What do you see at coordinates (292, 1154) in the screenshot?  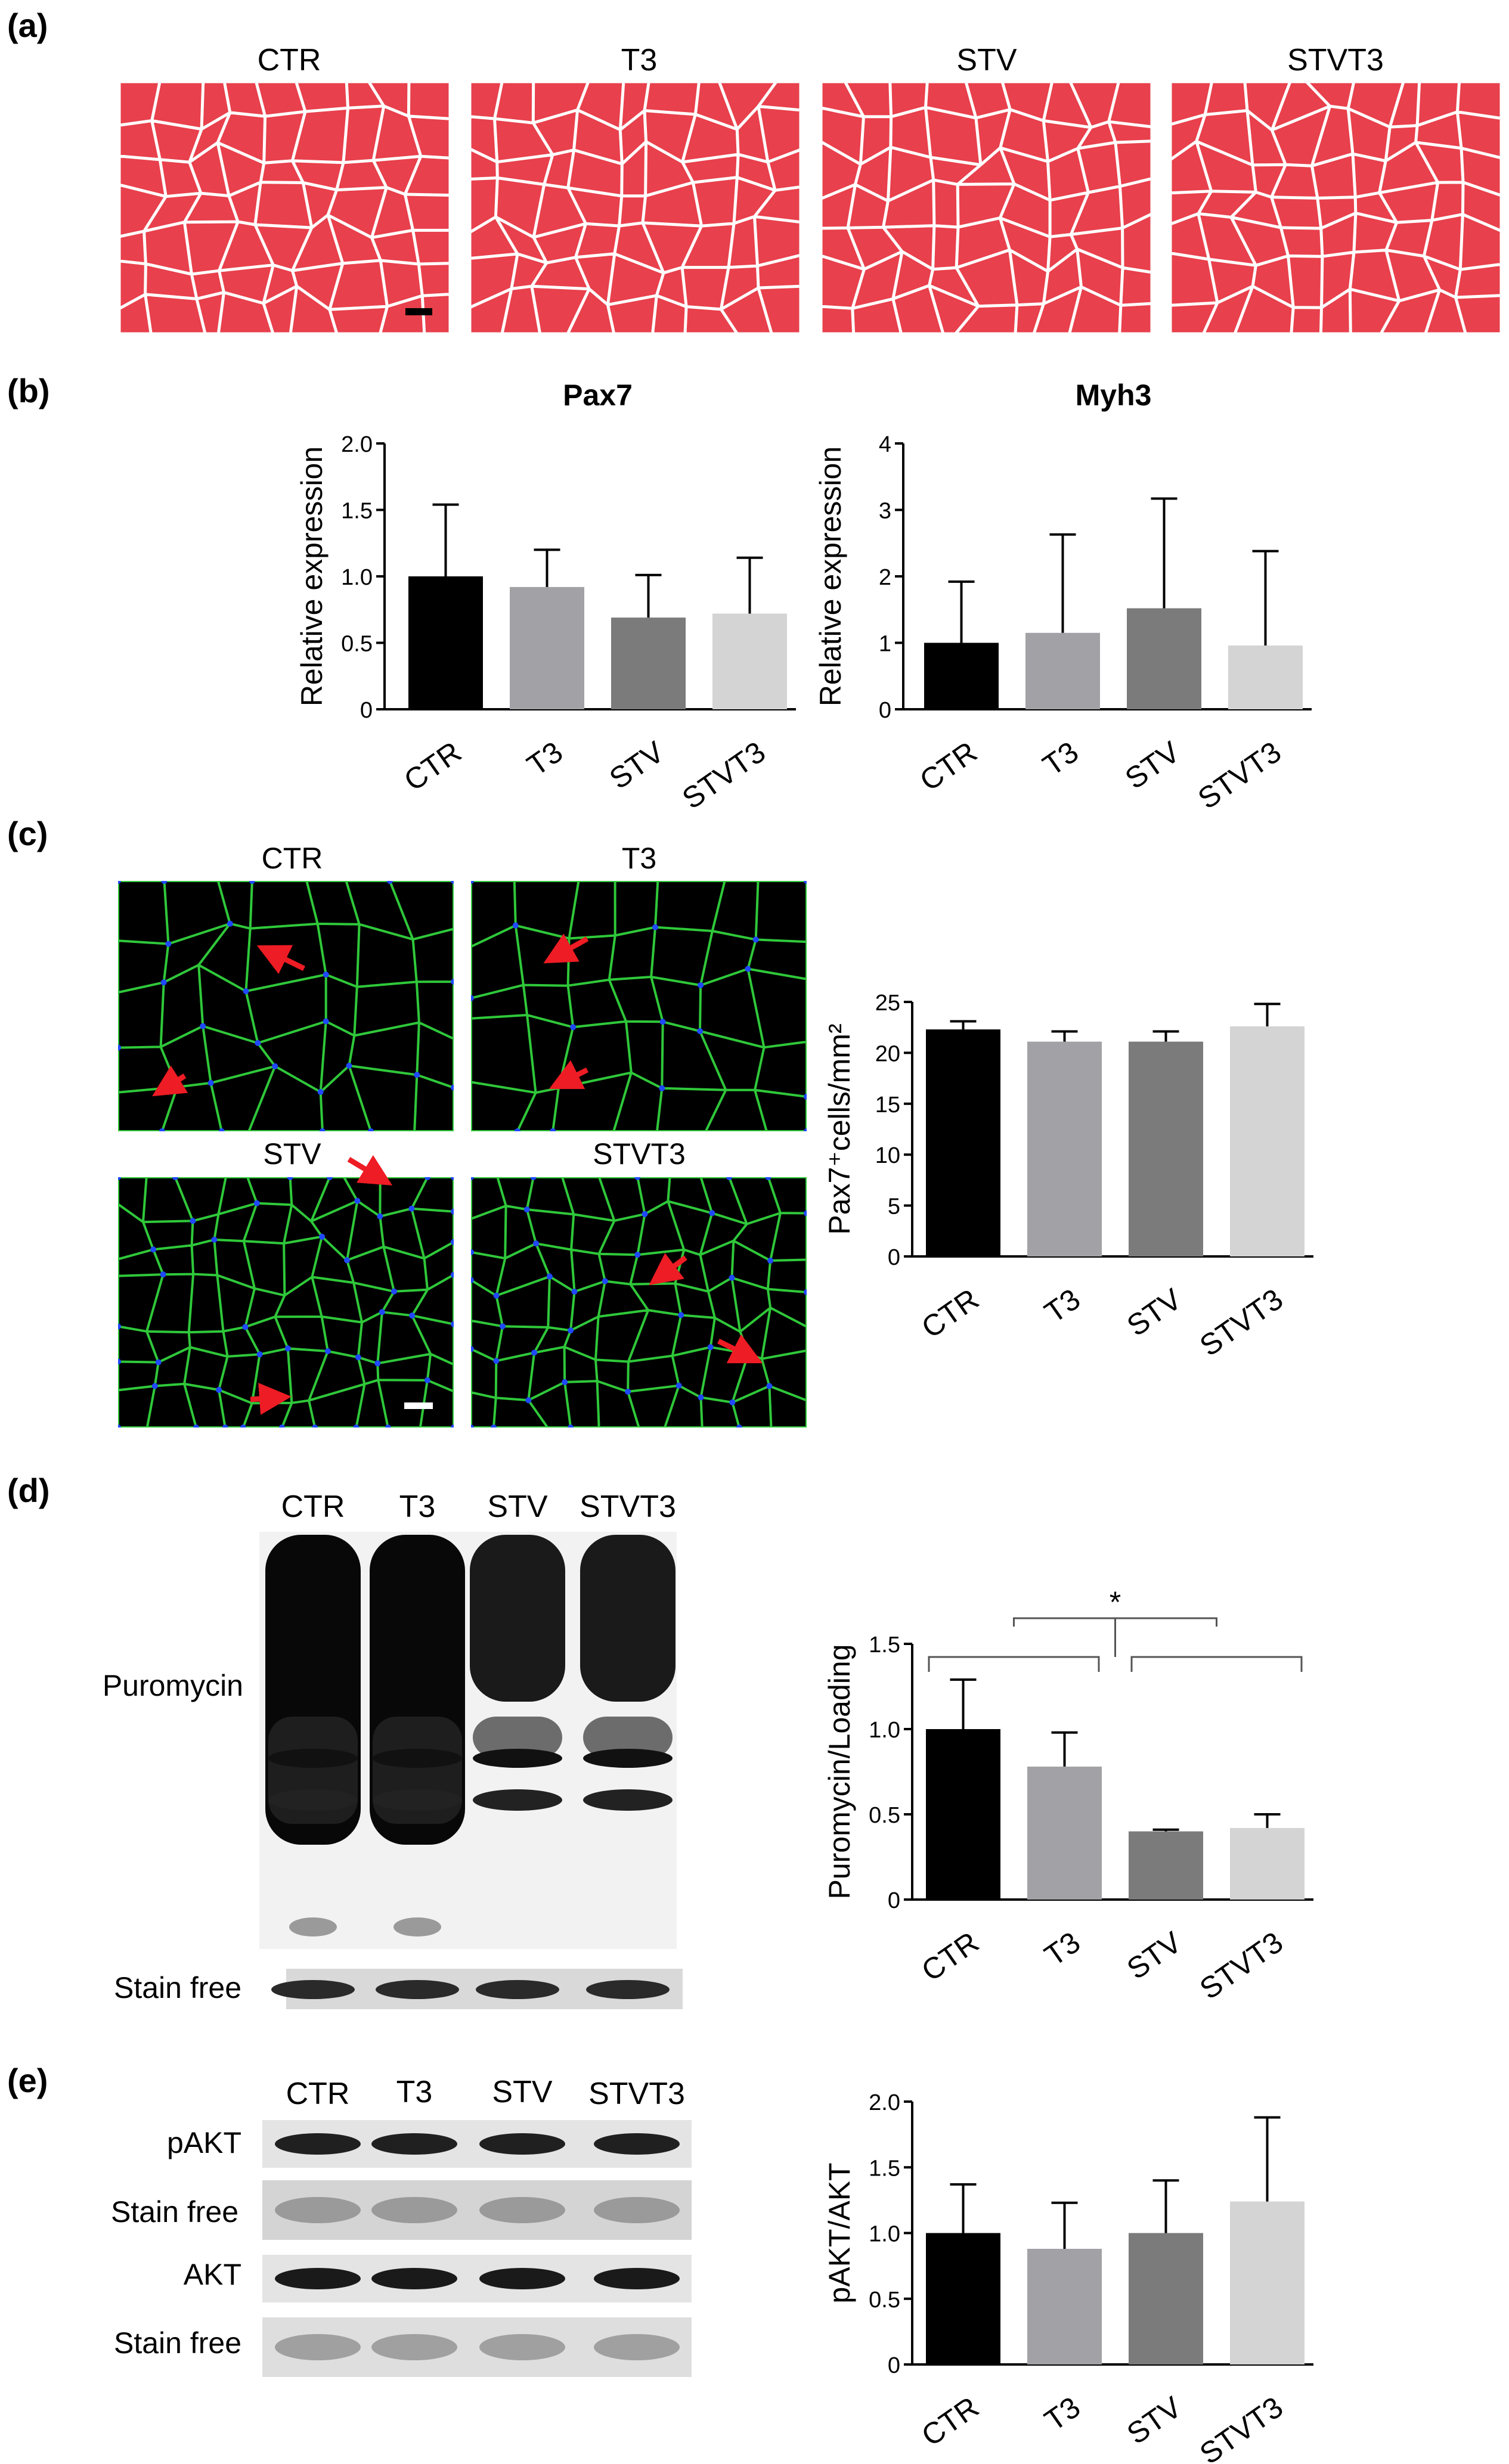 I see `if-title-stv: STV` at bounding box center [292, 1154].